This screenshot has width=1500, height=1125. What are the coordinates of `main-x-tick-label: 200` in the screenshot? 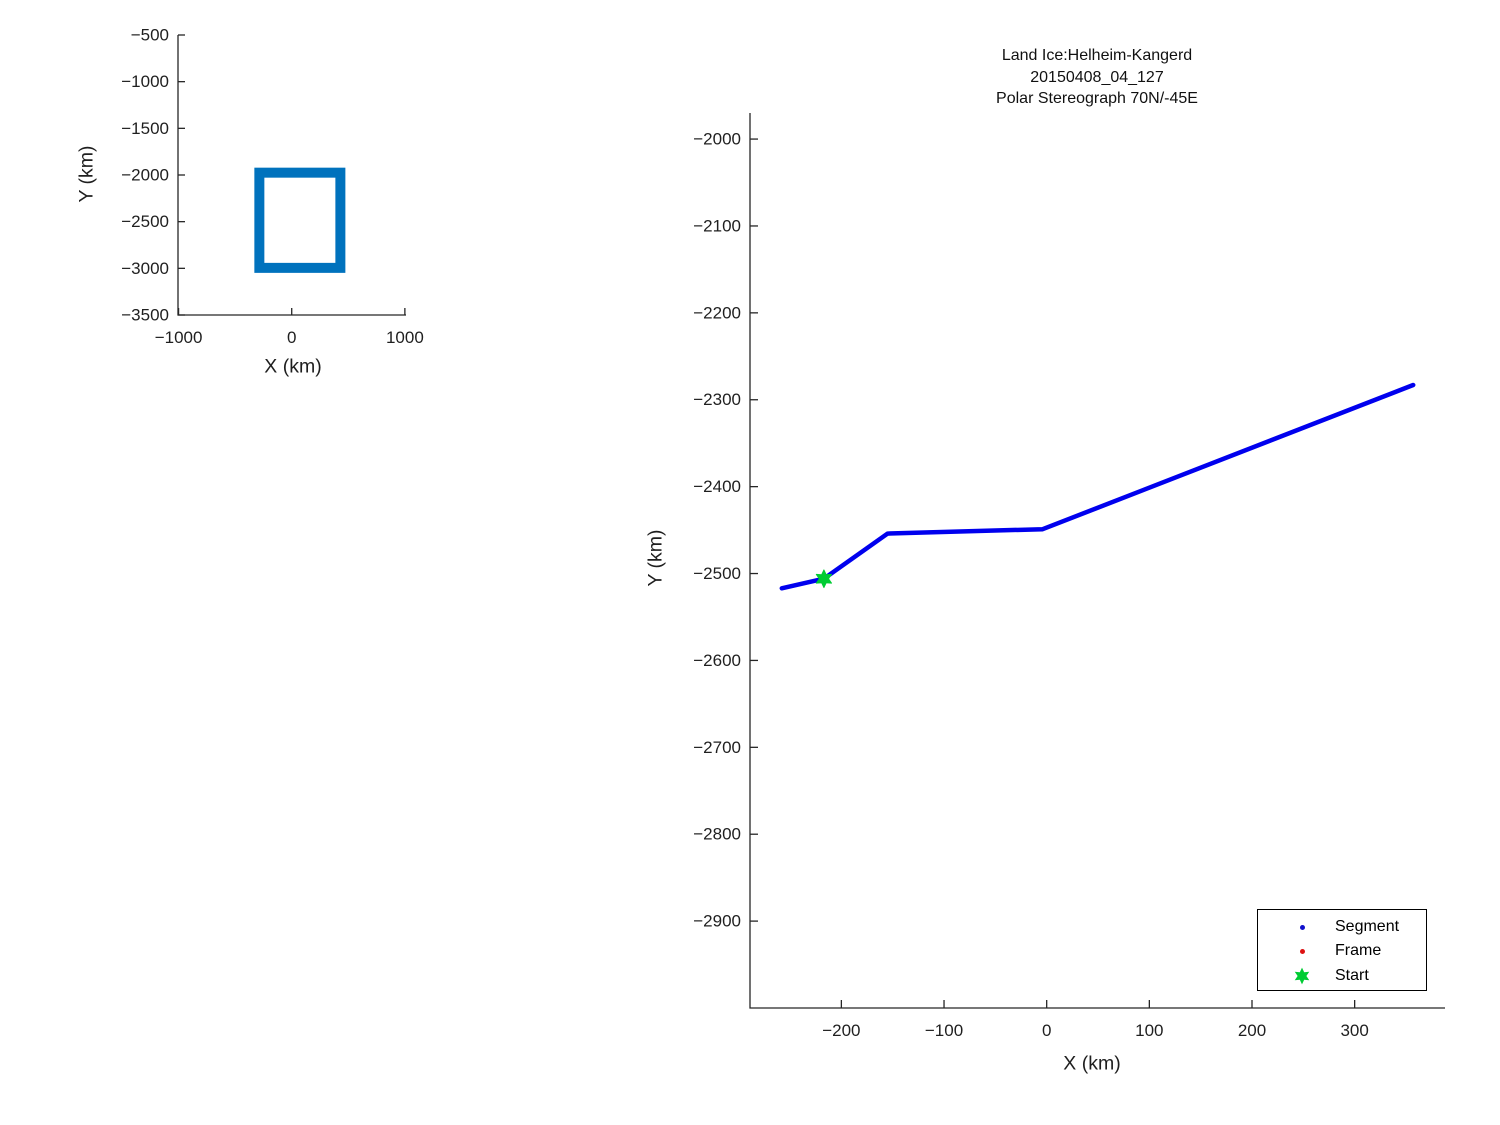 It's located at (1252, 1030).